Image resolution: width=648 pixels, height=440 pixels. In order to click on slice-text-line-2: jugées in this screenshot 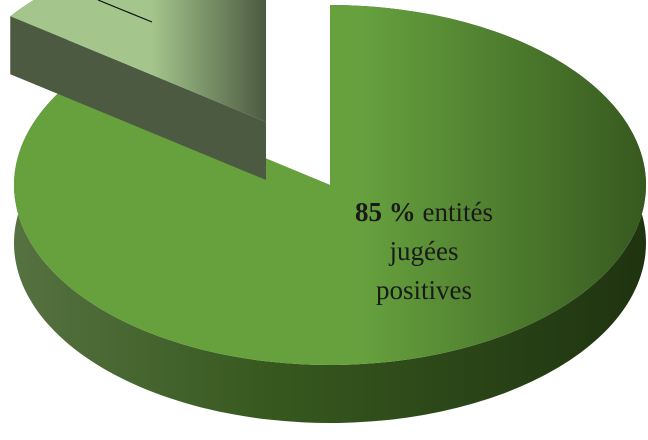, I will do `click(424, 251)`.